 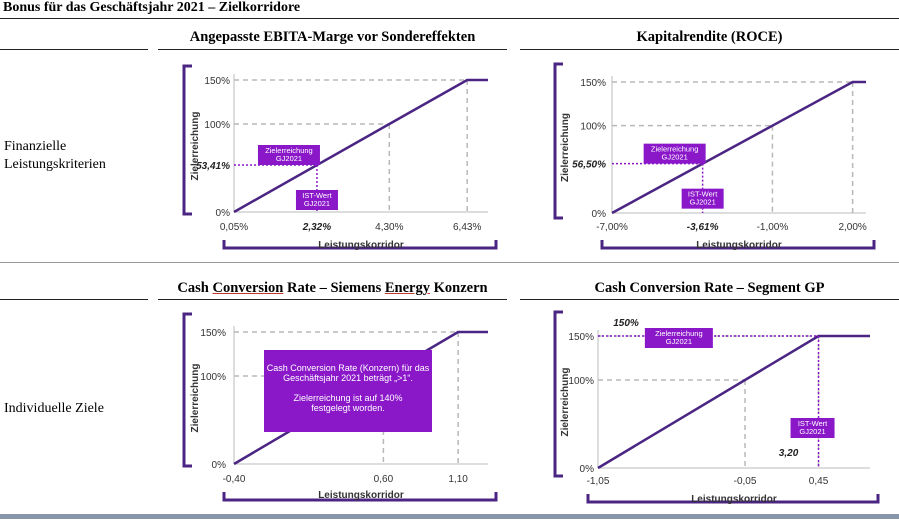 I want to click on title-part-underlined: Energy, so click(x=407, y=288).